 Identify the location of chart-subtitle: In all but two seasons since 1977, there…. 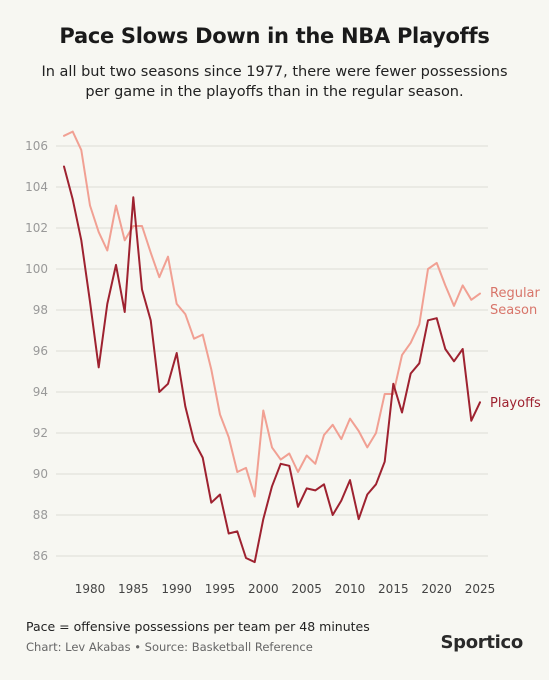
(274, 82).